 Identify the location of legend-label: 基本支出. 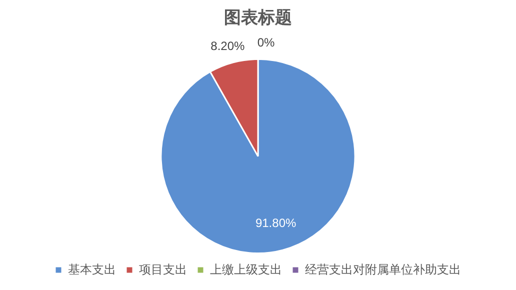
(92, 269).